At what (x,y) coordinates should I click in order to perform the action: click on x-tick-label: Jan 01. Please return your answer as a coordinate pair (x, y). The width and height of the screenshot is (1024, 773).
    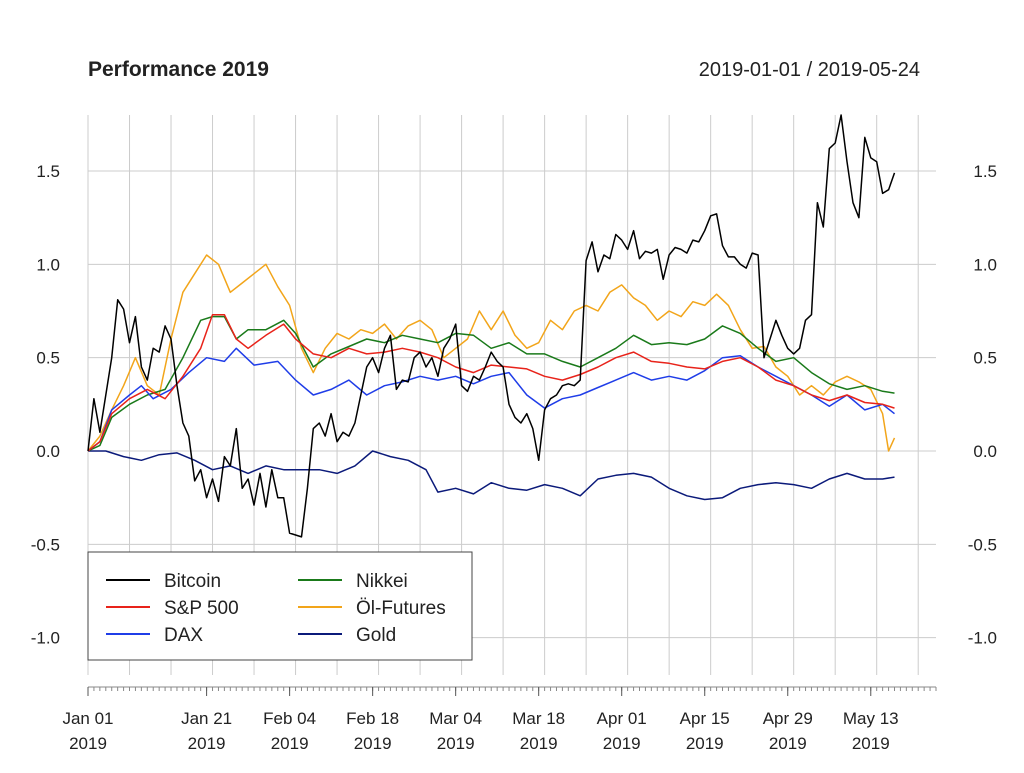
    Looking at the image, I should click on (87, 718).